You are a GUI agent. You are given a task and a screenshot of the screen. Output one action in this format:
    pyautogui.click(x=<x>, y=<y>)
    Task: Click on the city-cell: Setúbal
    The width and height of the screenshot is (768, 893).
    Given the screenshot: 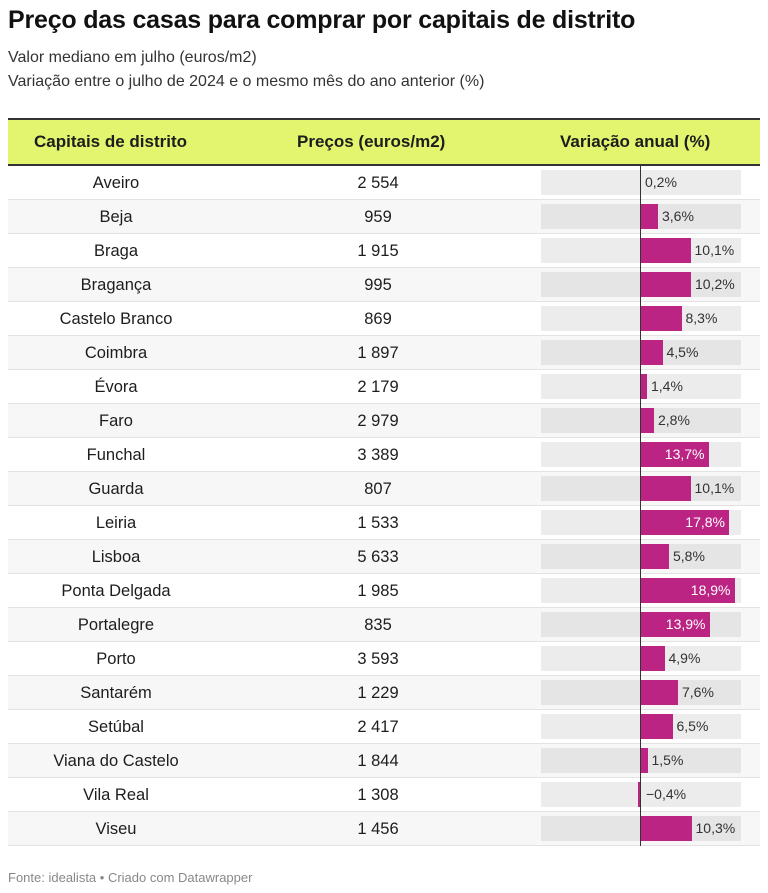 What is the action you would take?
    pyautogui.click(x=116, y=727)
    